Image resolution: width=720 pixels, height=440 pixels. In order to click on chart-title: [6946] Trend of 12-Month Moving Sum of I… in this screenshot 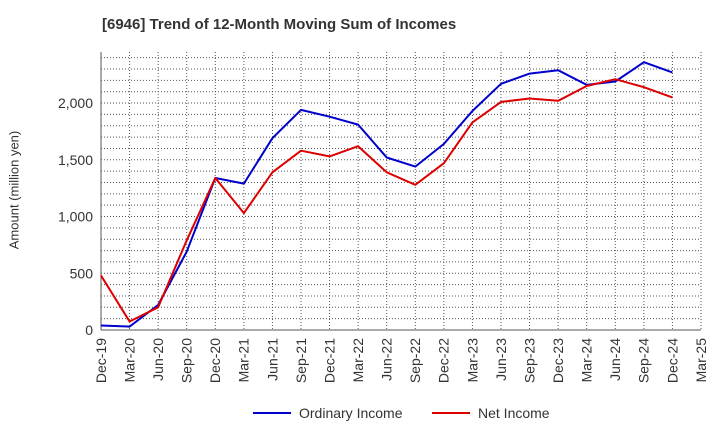, I will do `click(279, 24)`.